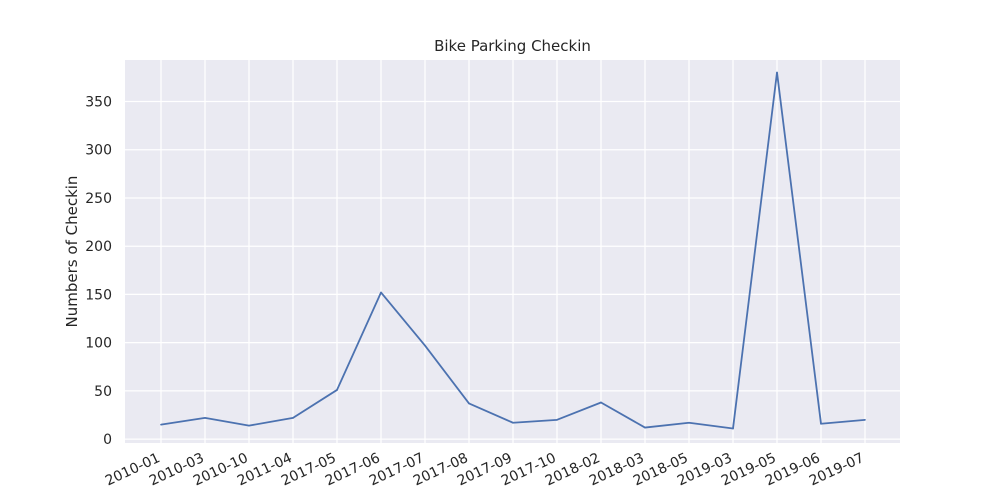 This screenshot has height=500, width=1000. I want to click on y-tick-label: 150, so click(98, 295).